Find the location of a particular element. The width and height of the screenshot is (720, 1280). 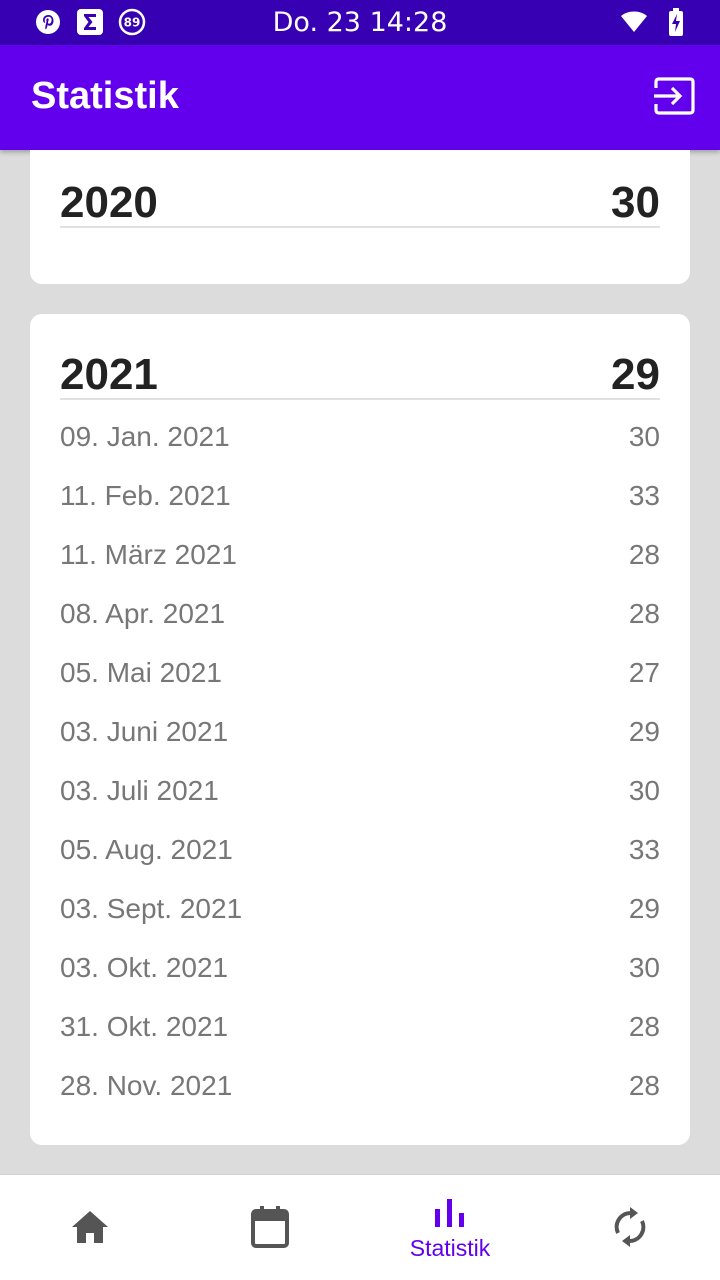

year-header: 2021 29 is located at coordinates (360, 375).